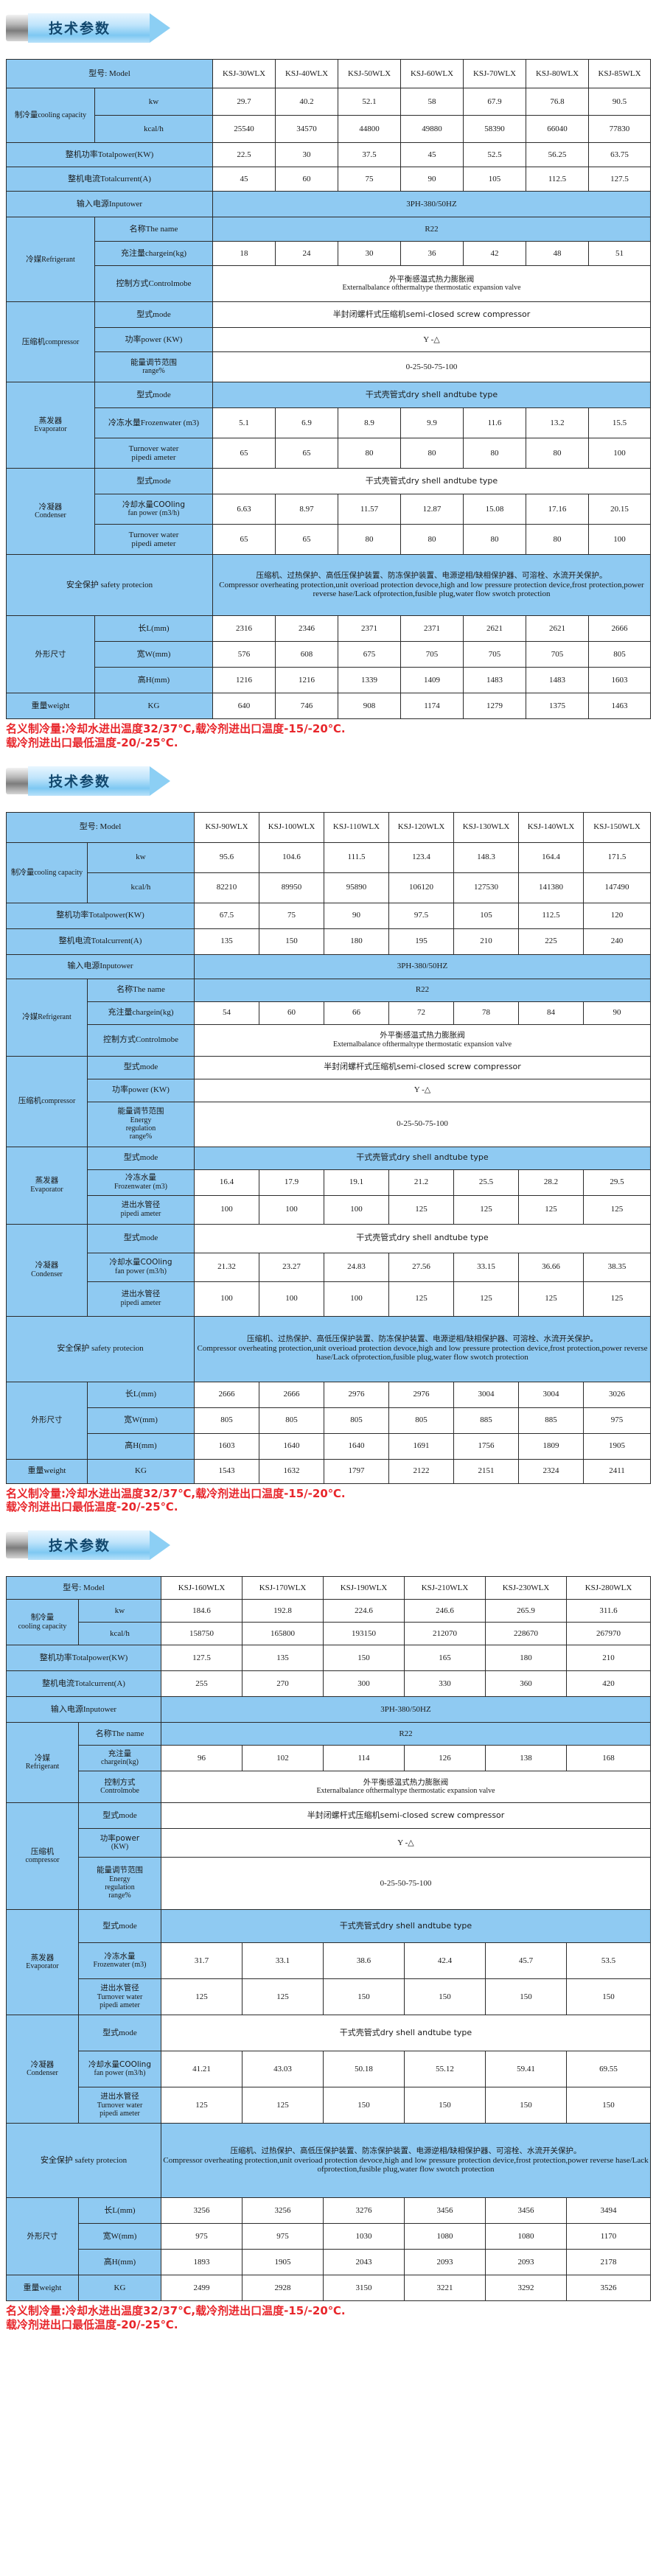  Describe the element at coordinates (244, 129) in the screenshot. I see `value-cell: 25540` at that location.